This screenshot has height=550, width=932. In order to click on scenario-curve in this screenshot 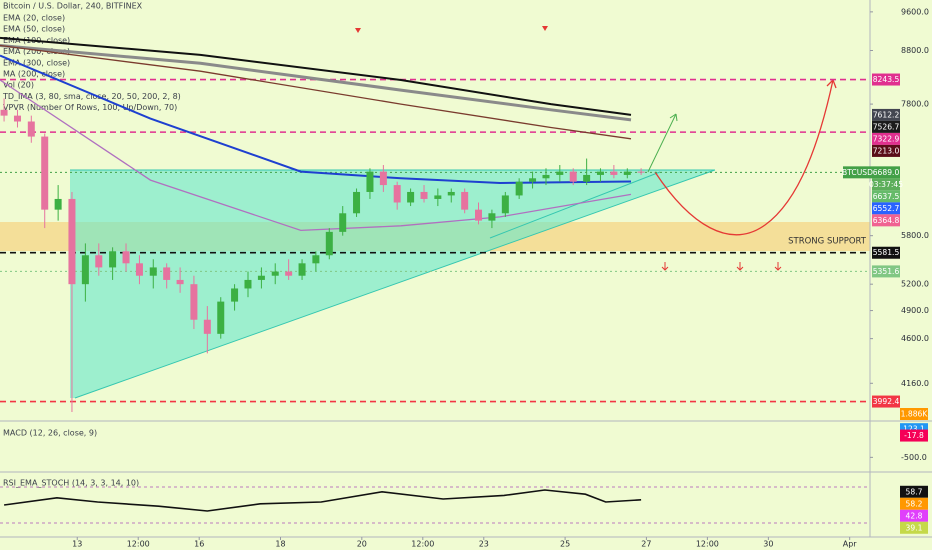, I will do `click(744, 157)`.